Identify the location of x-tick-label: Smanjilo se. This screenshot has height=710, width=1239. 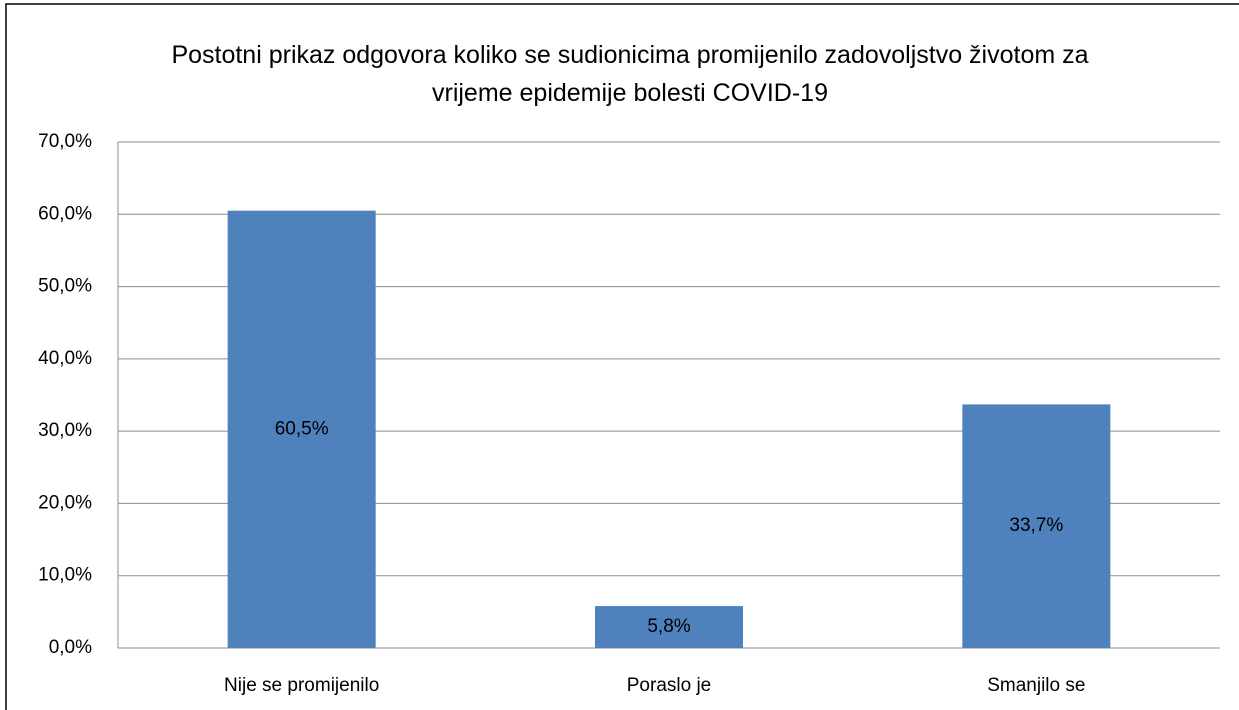
(1036, 685).